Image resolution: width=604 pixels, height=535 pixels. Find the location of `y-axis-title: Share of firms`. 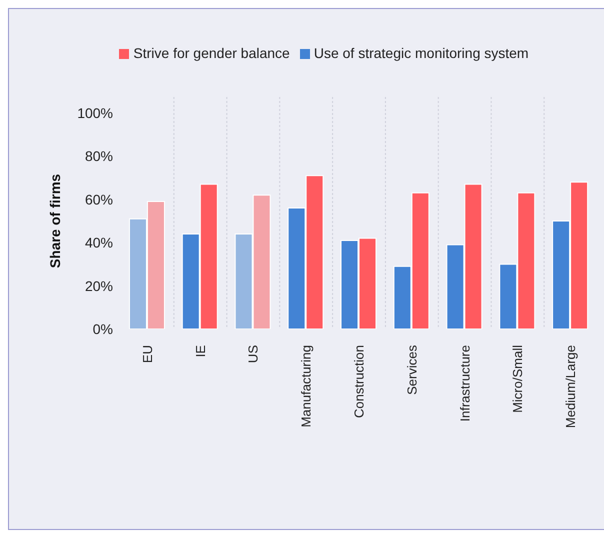

y-axis-title: Share of firms is located at coordinates (54, 221).